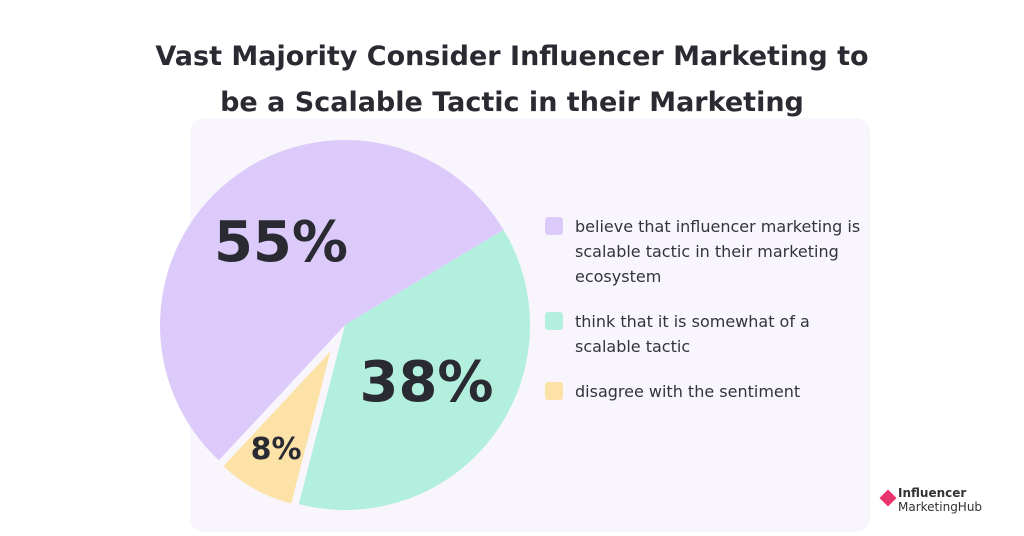  Describe the element at coordinates (688, 391) in the screenshot. I see `legend-text: disagree with the sentiment` at that location.